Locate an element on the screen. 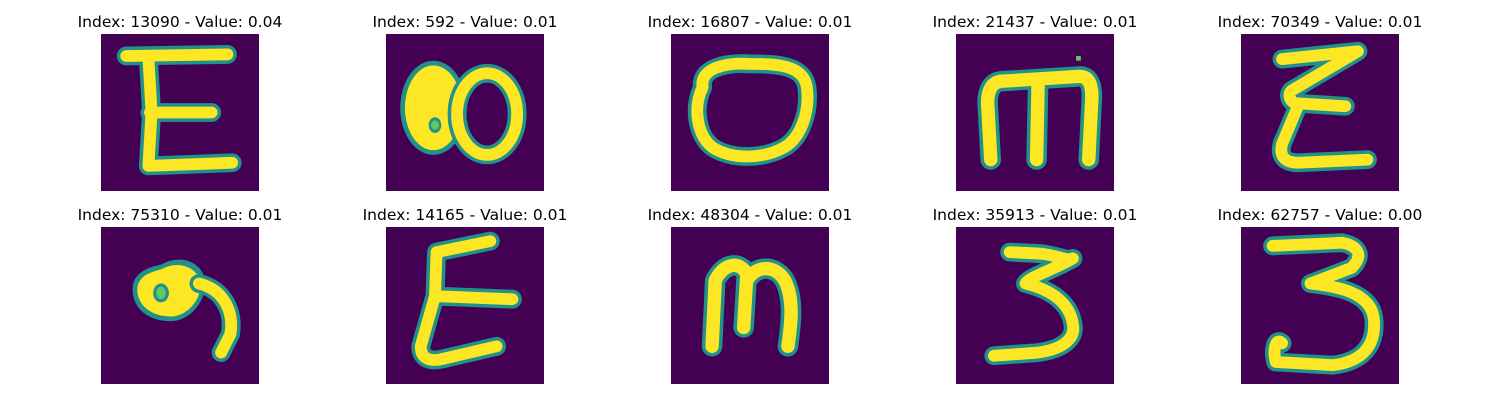 Image resolution: width=1500 pixels, height=400 pixels. grid-panel: Index: 16807 - Value: 0.01 is located at coordinates (750, 100).